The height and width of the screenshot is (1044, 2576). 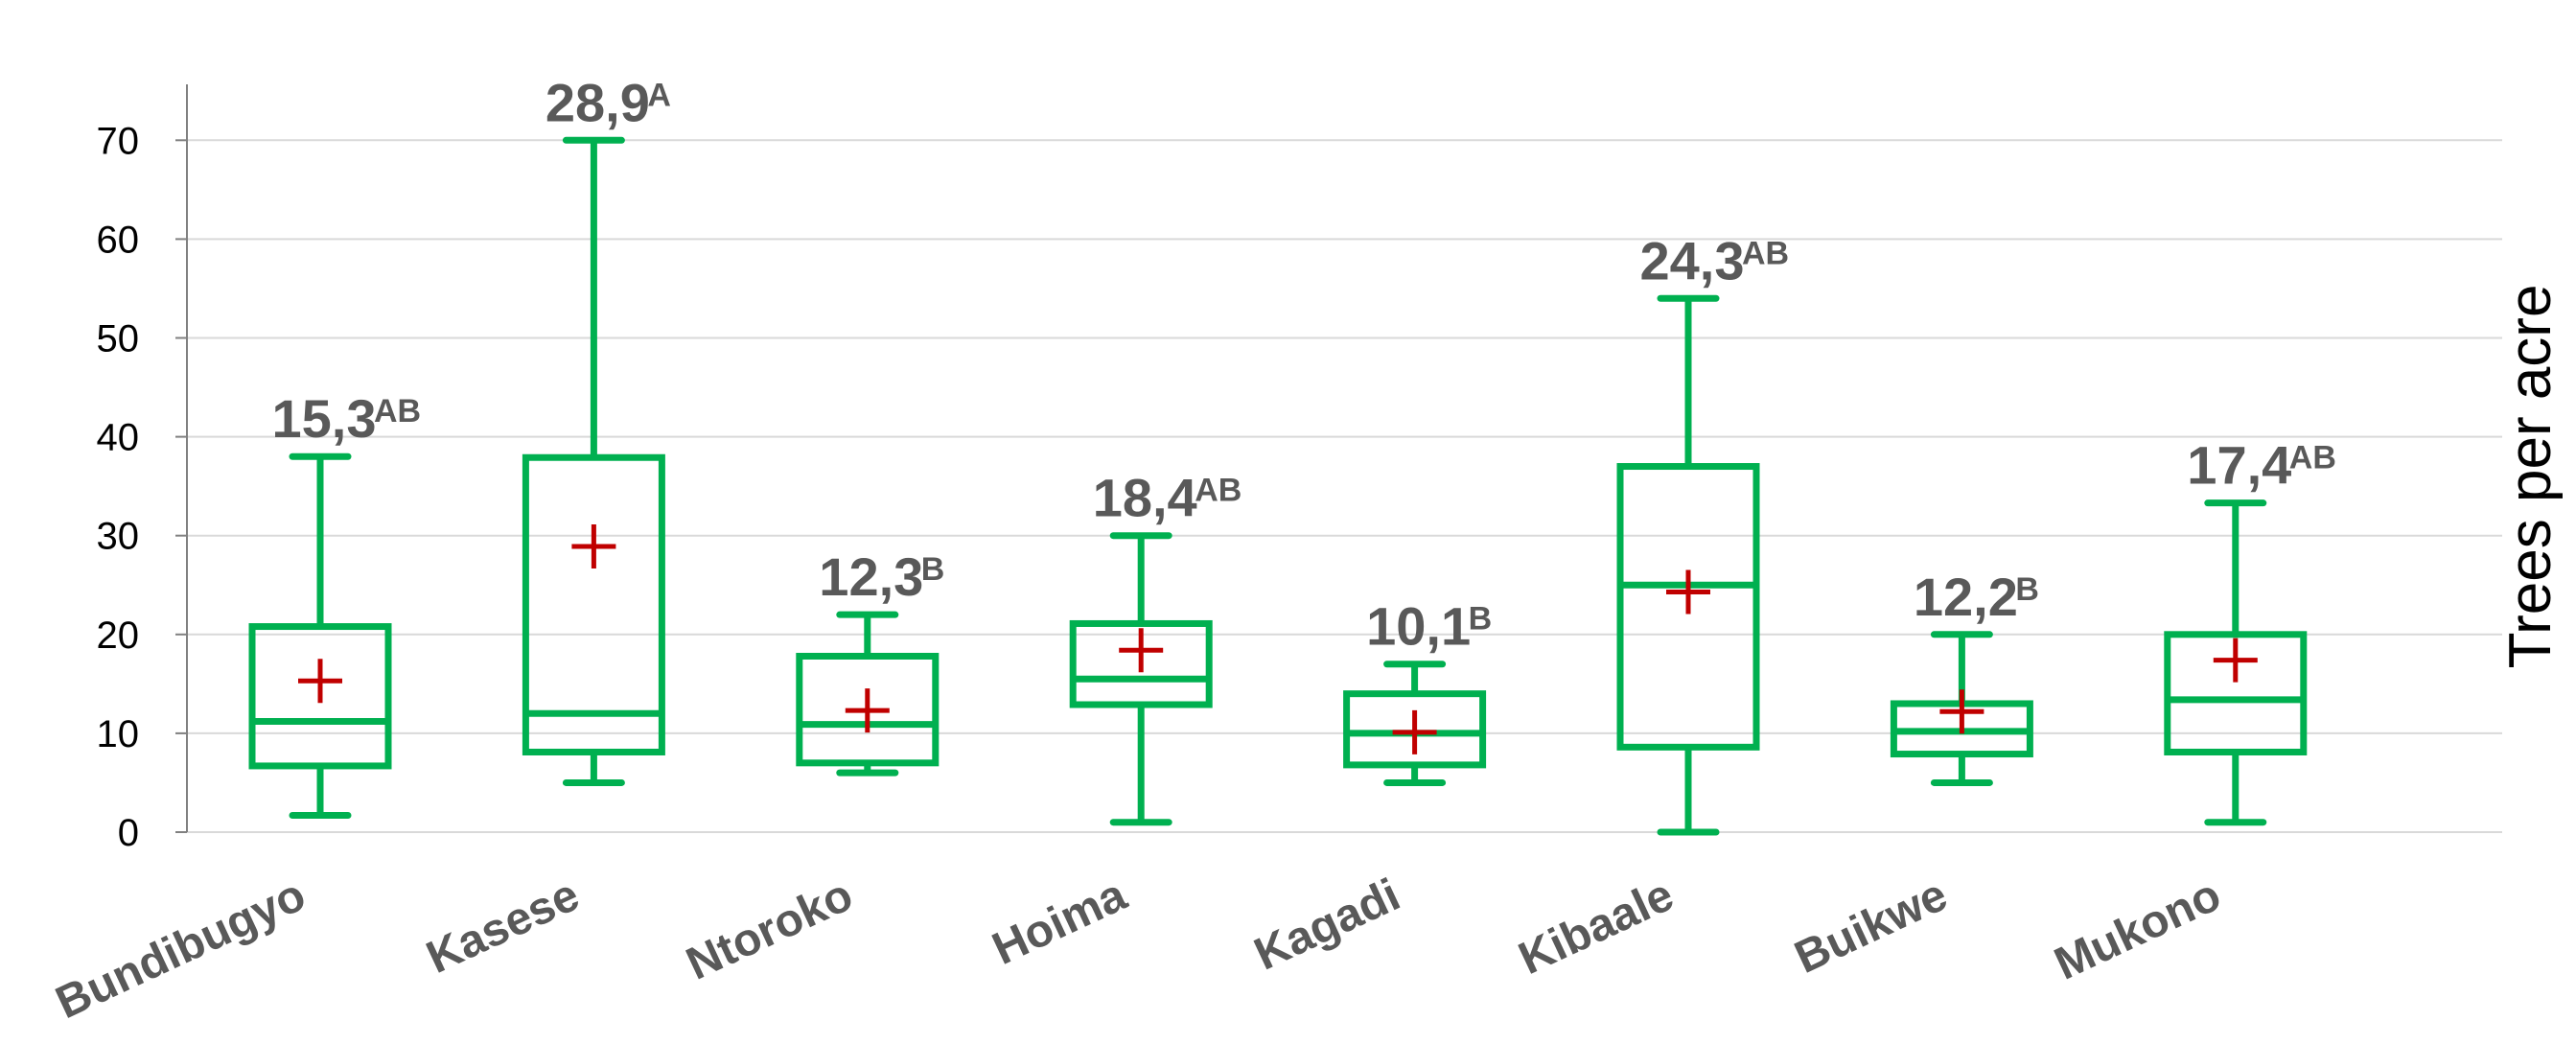 I want to click on group-letter-label: A, so click(x=659, y=95).